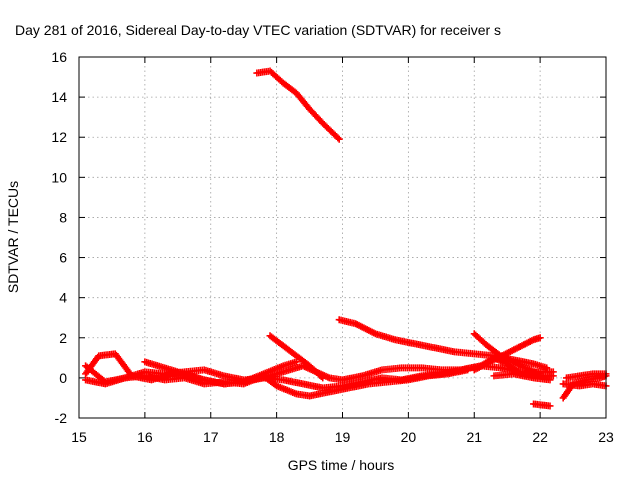  Describe the element at coordinates (59, 57) in the screenshot. I see `y-tick-label: 16` at that location.